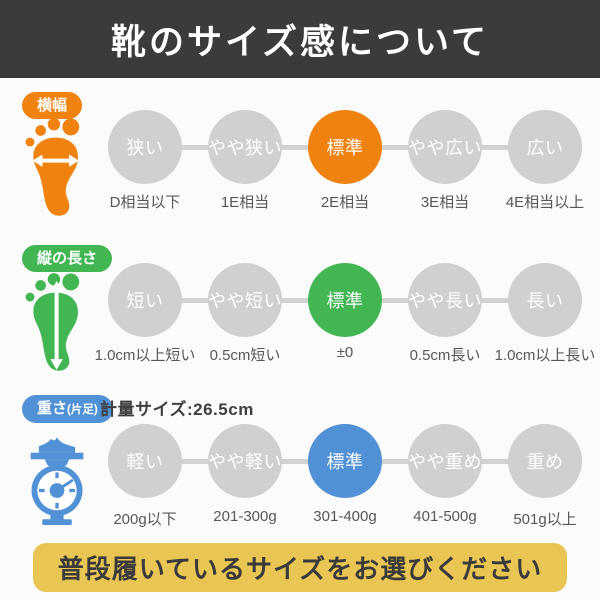 Image resolution: width=600 pixels, height=600 pixels. I want to click on width-option-somewhat-wide: やや広い, so click(445, 147).